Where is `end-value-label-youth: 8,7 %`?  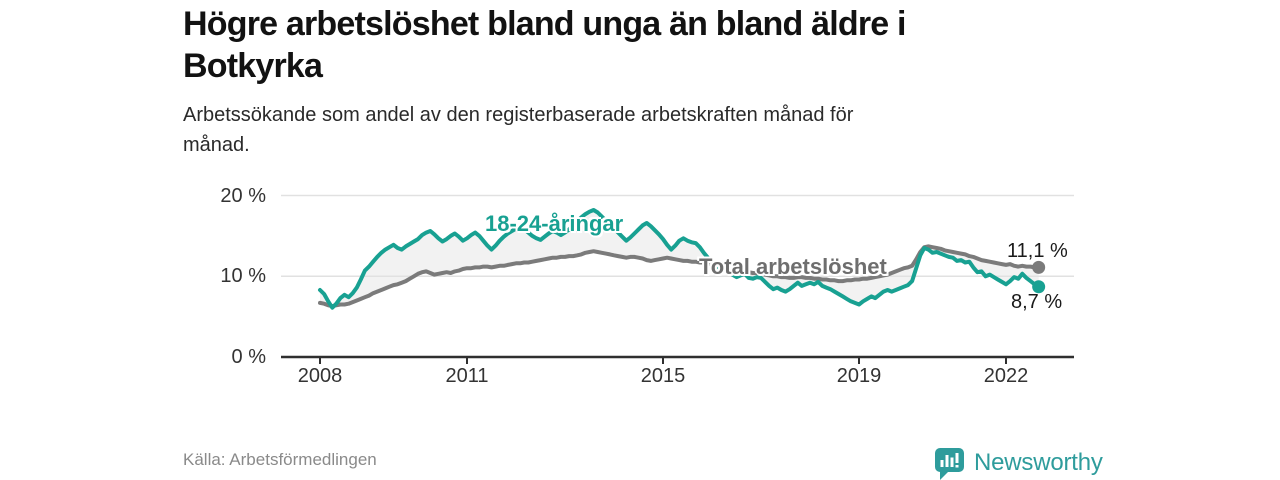 end-value-label-youth: 8,7 % is located at coordinates (1037, 302).